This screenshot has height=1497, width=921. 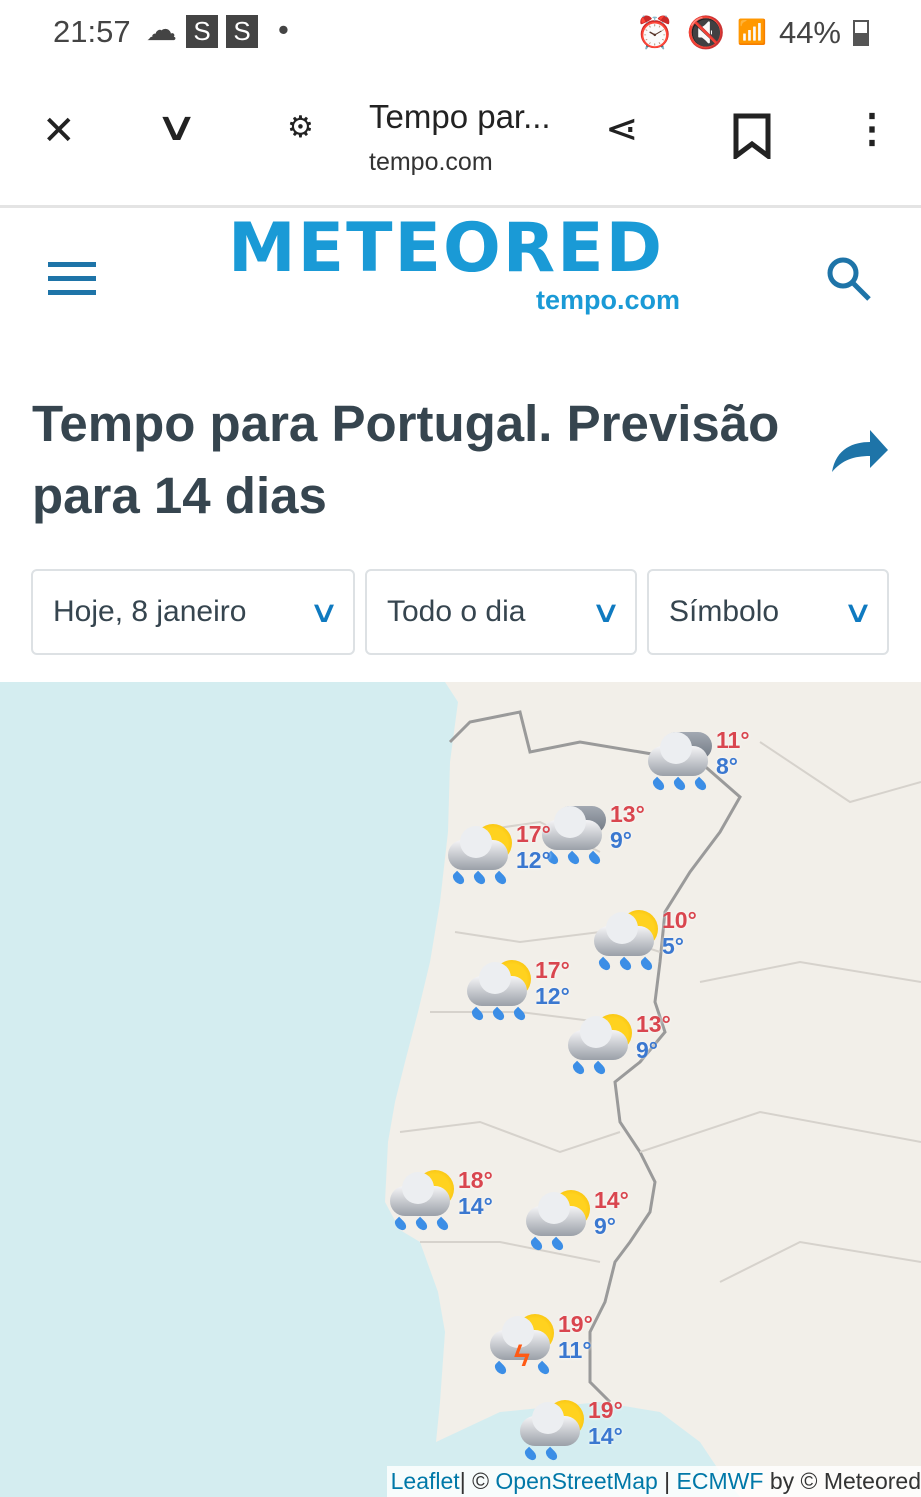 What do you see at coordinates (431, 162) in the screenshot?
I see `tab-url: tempo.com` at bounding box center [431, 162].